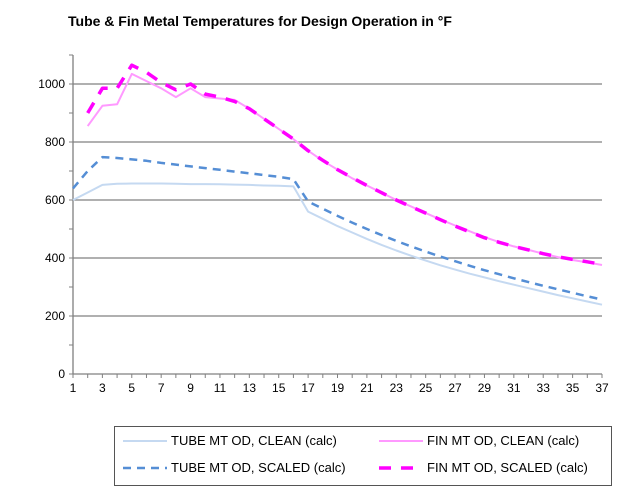  Describe the element at coordinates (503, 440) in the screenshot. I see `legend-label: FIN MT OD, CLEAN (calc)` at that location.